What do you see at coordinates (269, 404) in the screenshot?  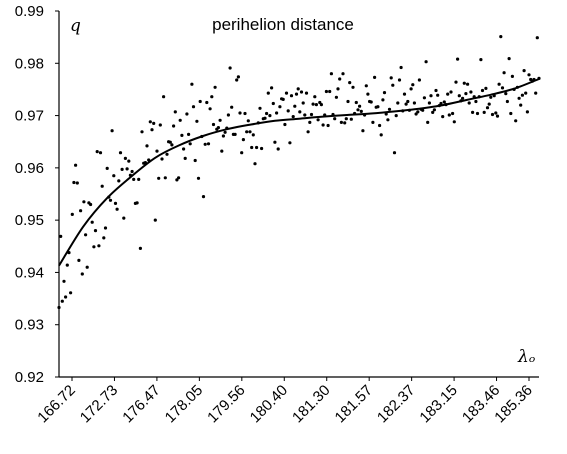 I see `x-tick-label: 180.40` at bounding box center [269, 404].